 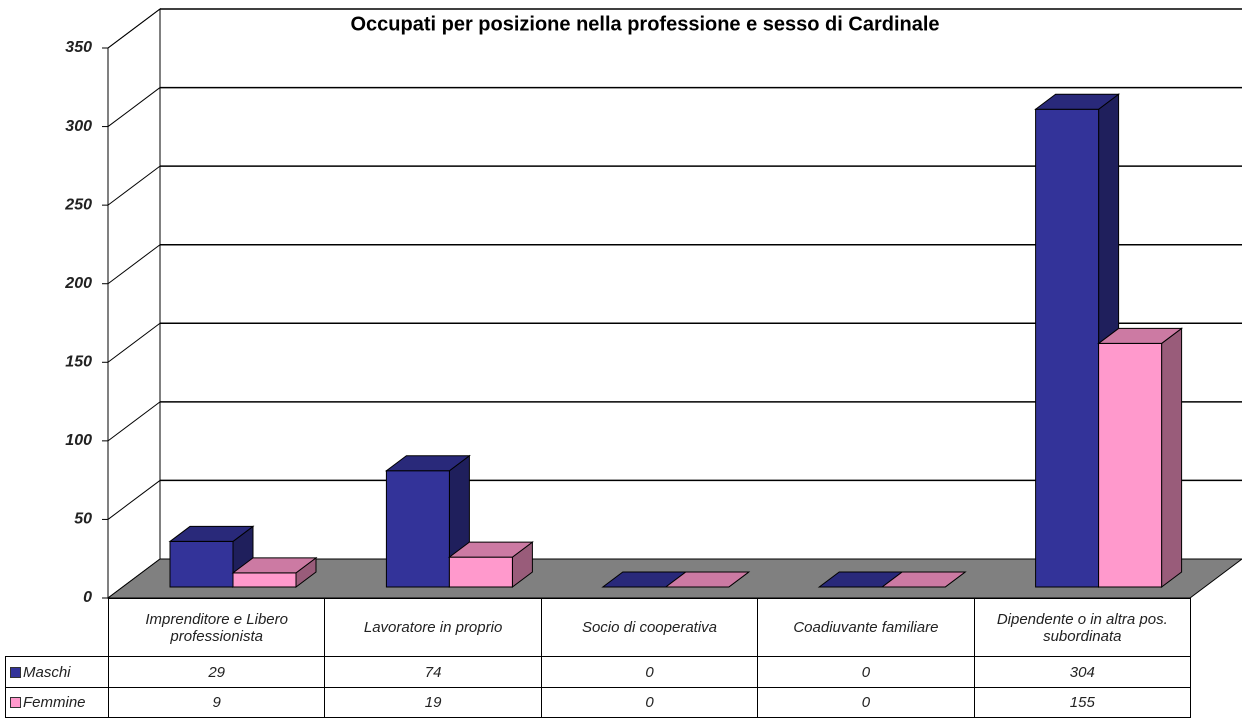 I want to click on legend-label: Maschi, so click(x=47, y=672).